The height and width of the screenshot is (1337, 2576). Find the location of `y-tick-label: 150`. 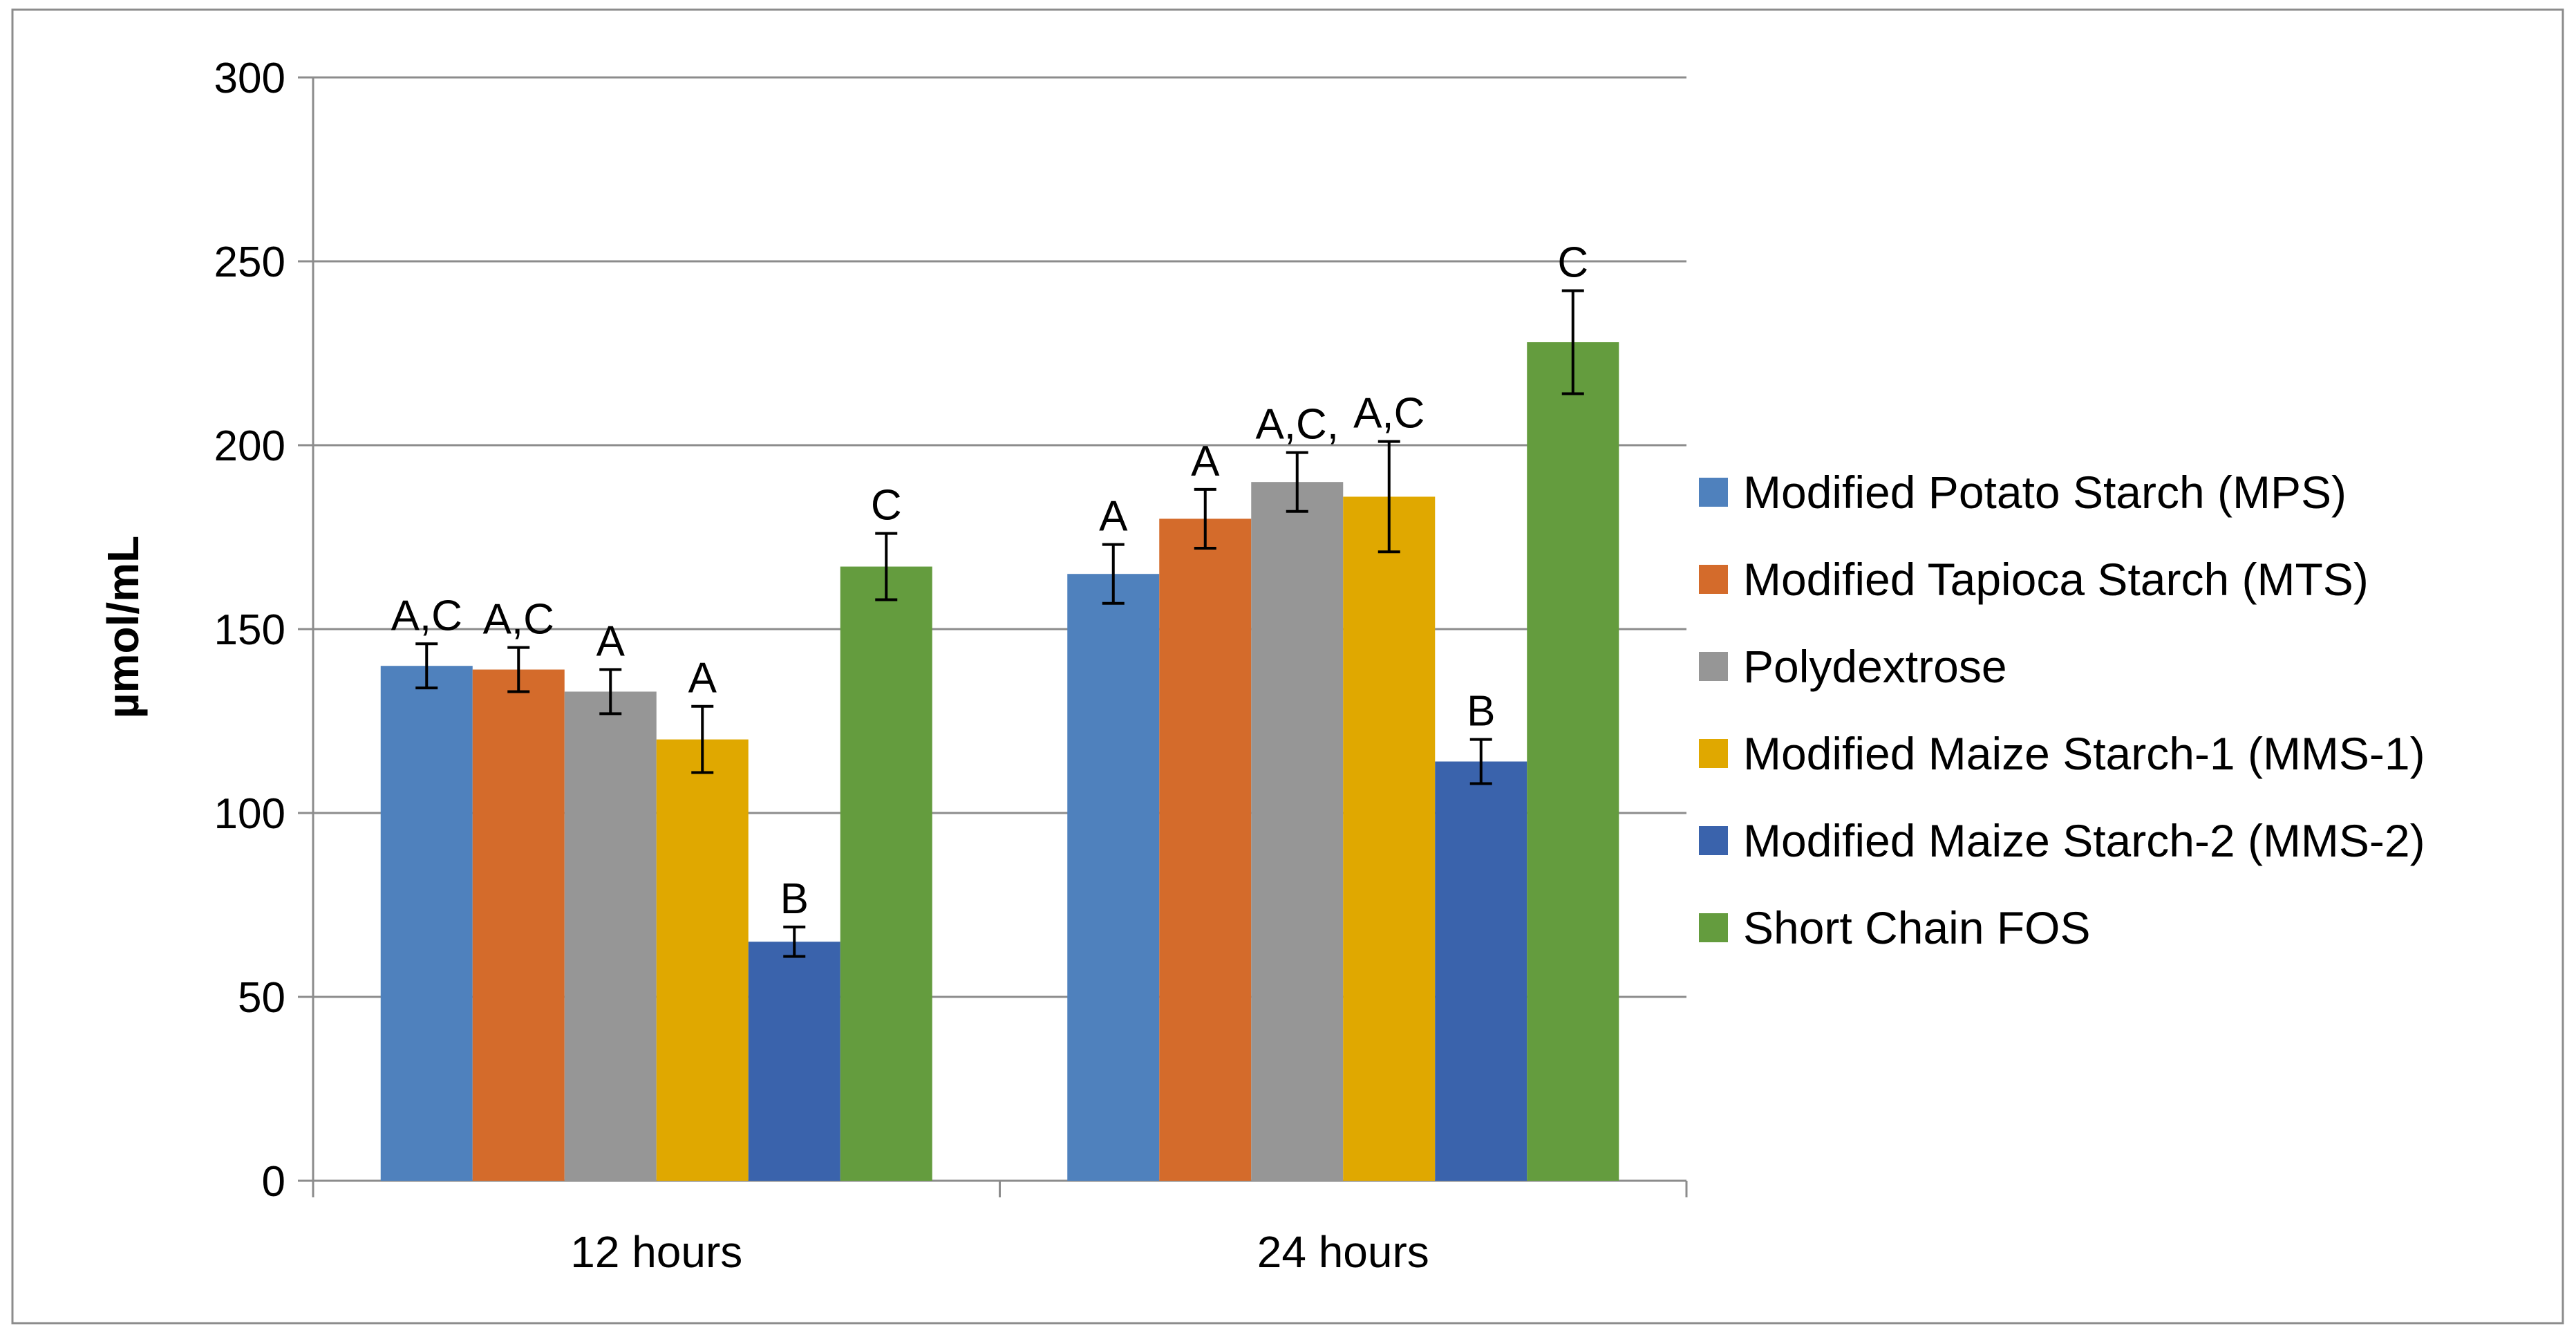

y-tick-label: 150 is located at coordinates (249, 630).